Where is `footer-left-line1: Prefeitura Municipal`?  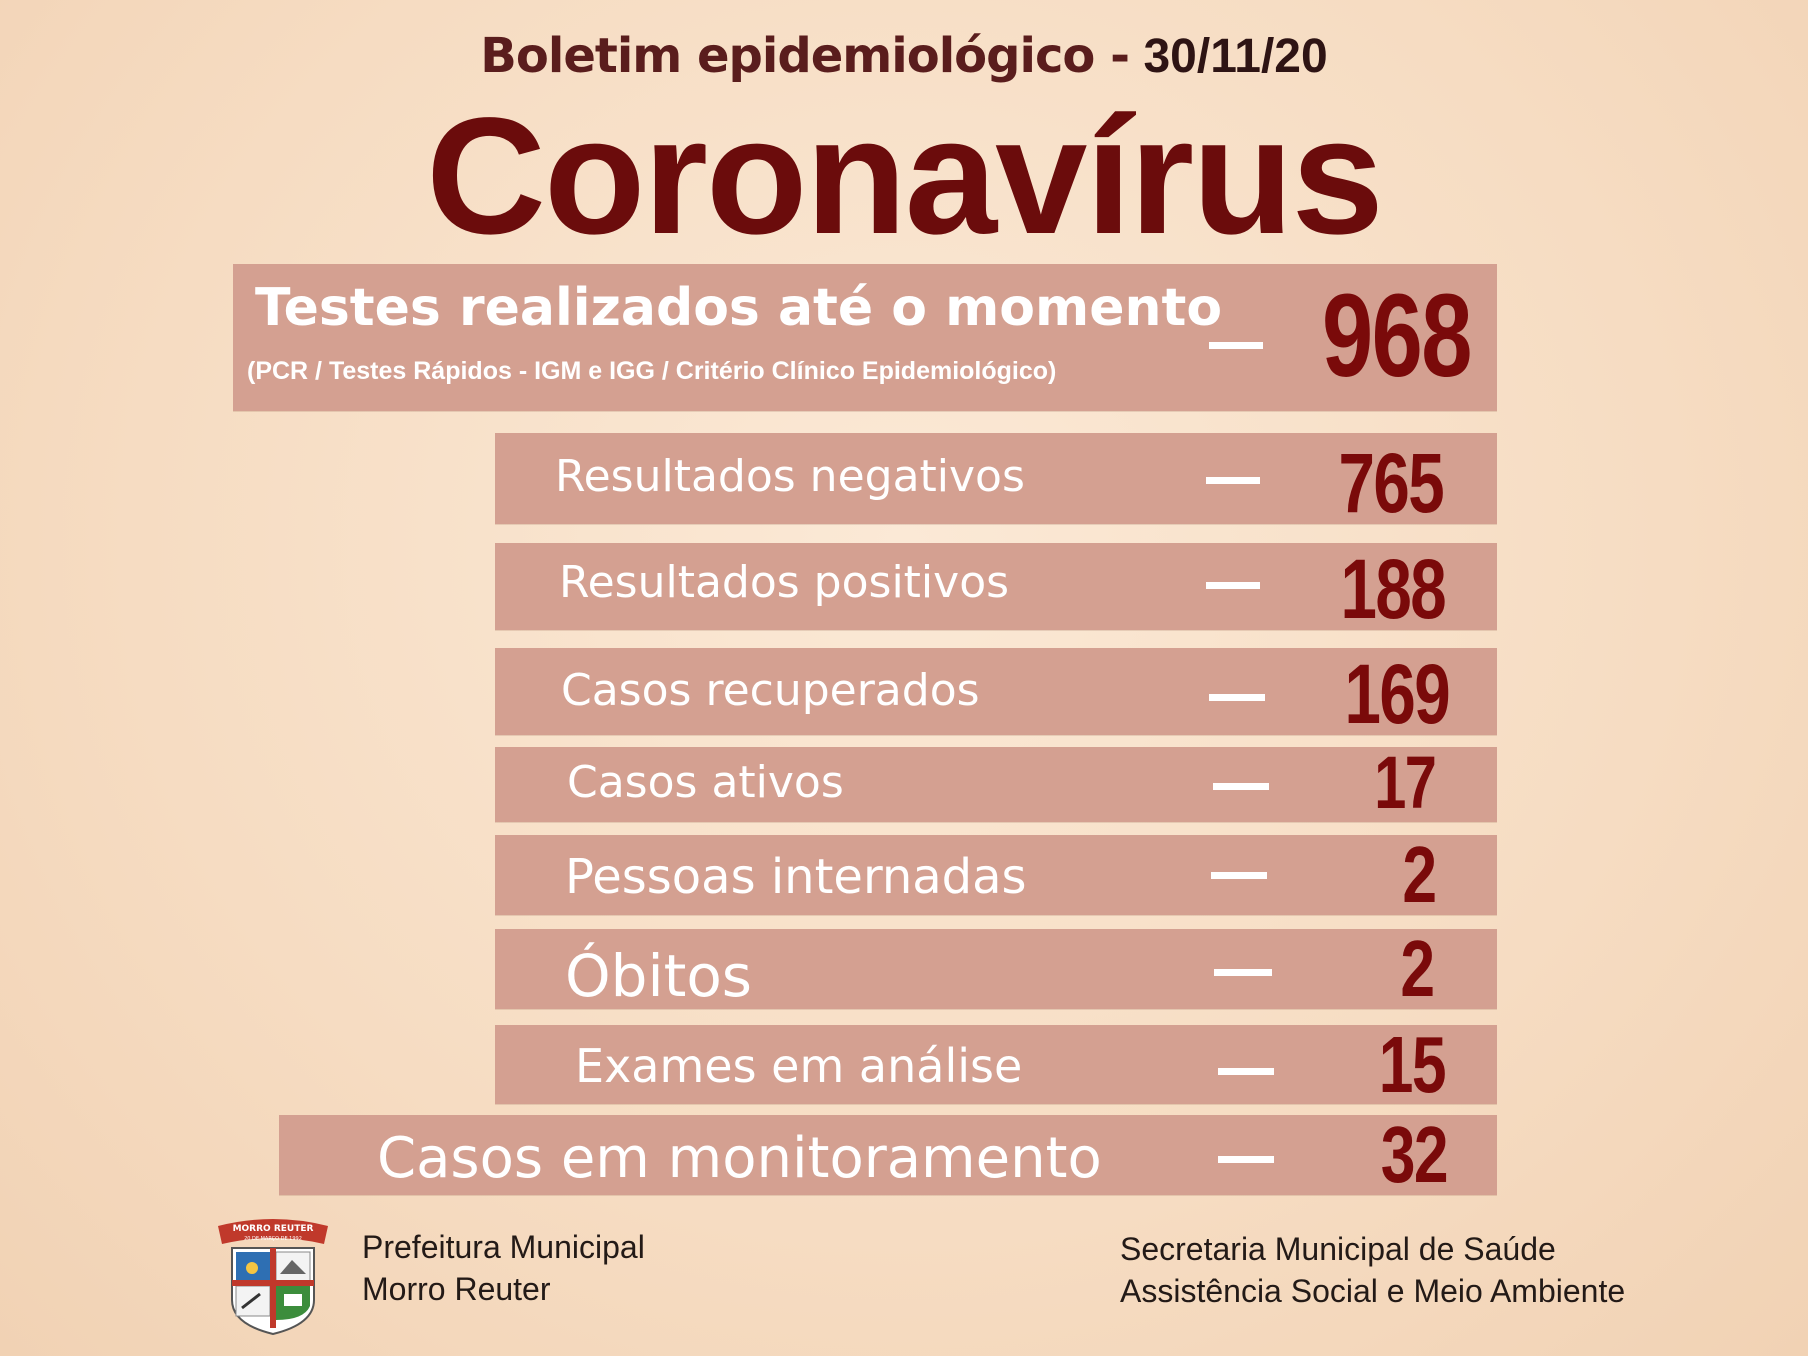
footer-left-line1: Prefeitura Municipal is located at coordinates (503, 1247).